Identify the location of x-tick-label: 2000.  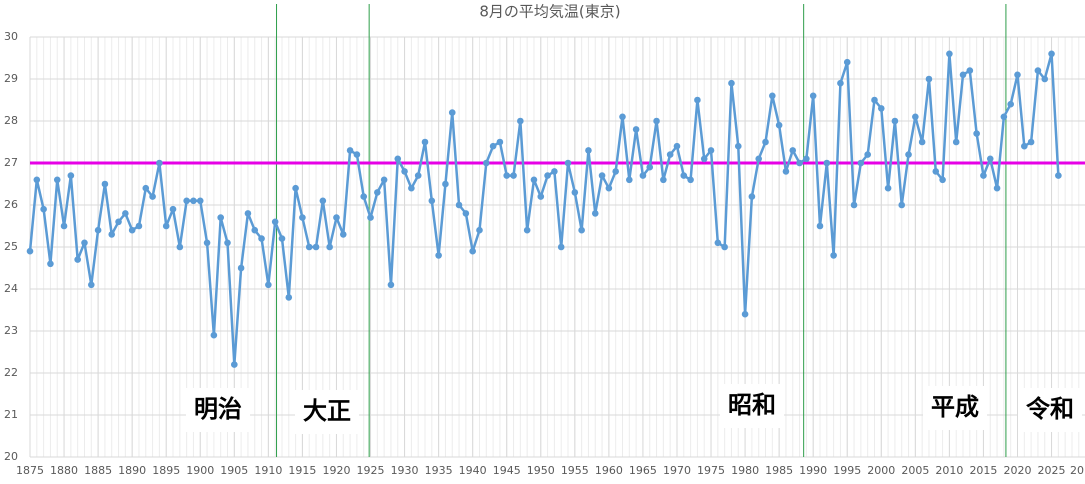
(881, 470).